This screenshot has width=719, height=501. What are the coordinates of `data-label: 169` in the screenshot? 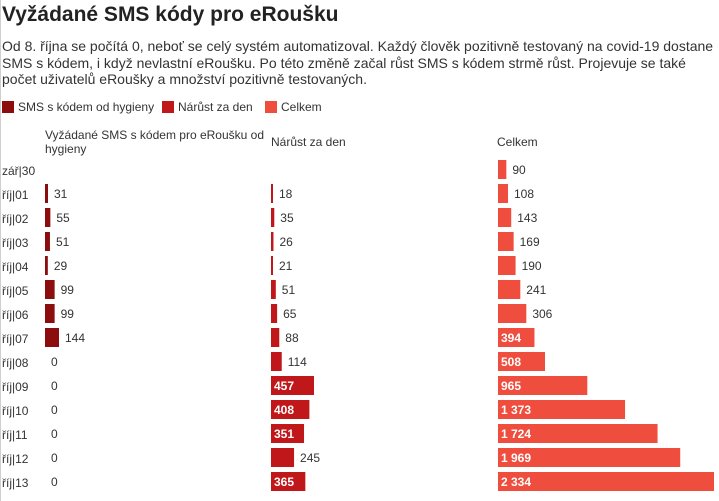 It's located at (530, 242).